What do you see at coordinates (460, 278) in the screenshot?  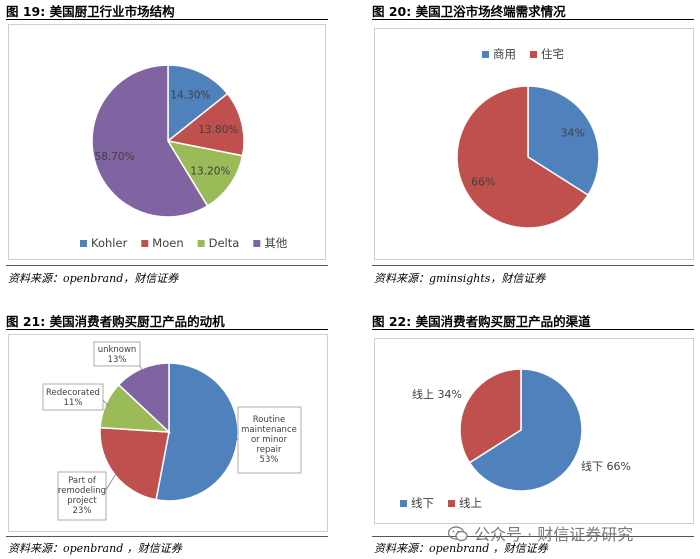 I see `figure-20-source: 资料来源：gminsights，财信证券` at bounding box center [460, 278].